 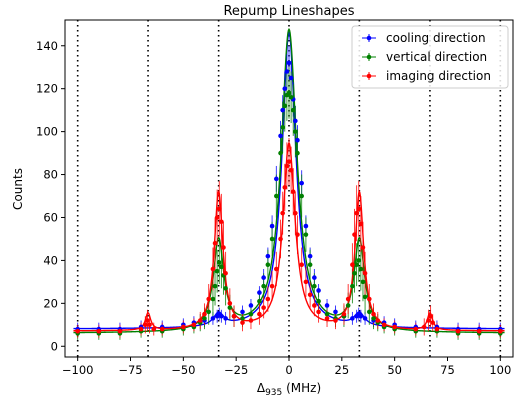 What do you see at coordinates (130, 370) in the screenshot?
I see `x-tick-label: −75` at bounding box center [130, 370].